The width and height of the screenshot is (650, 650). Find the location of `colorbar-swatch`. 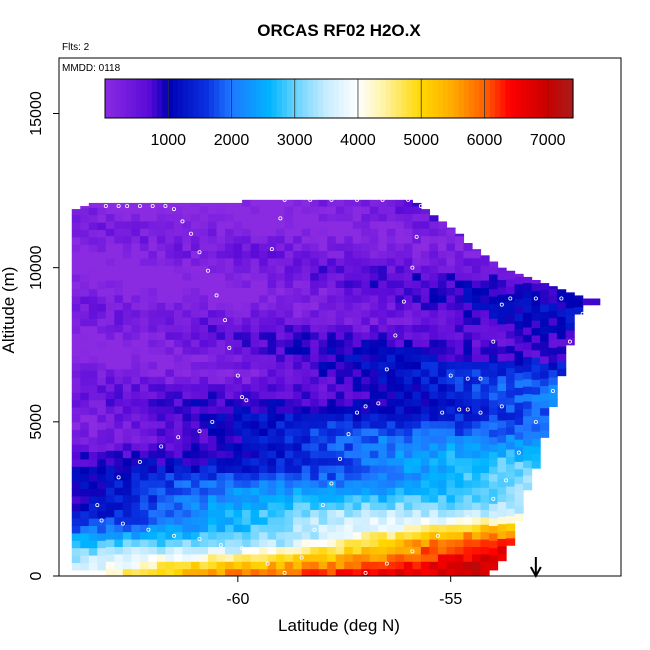

colorbar-swatch is located at coordinates (518, 98).